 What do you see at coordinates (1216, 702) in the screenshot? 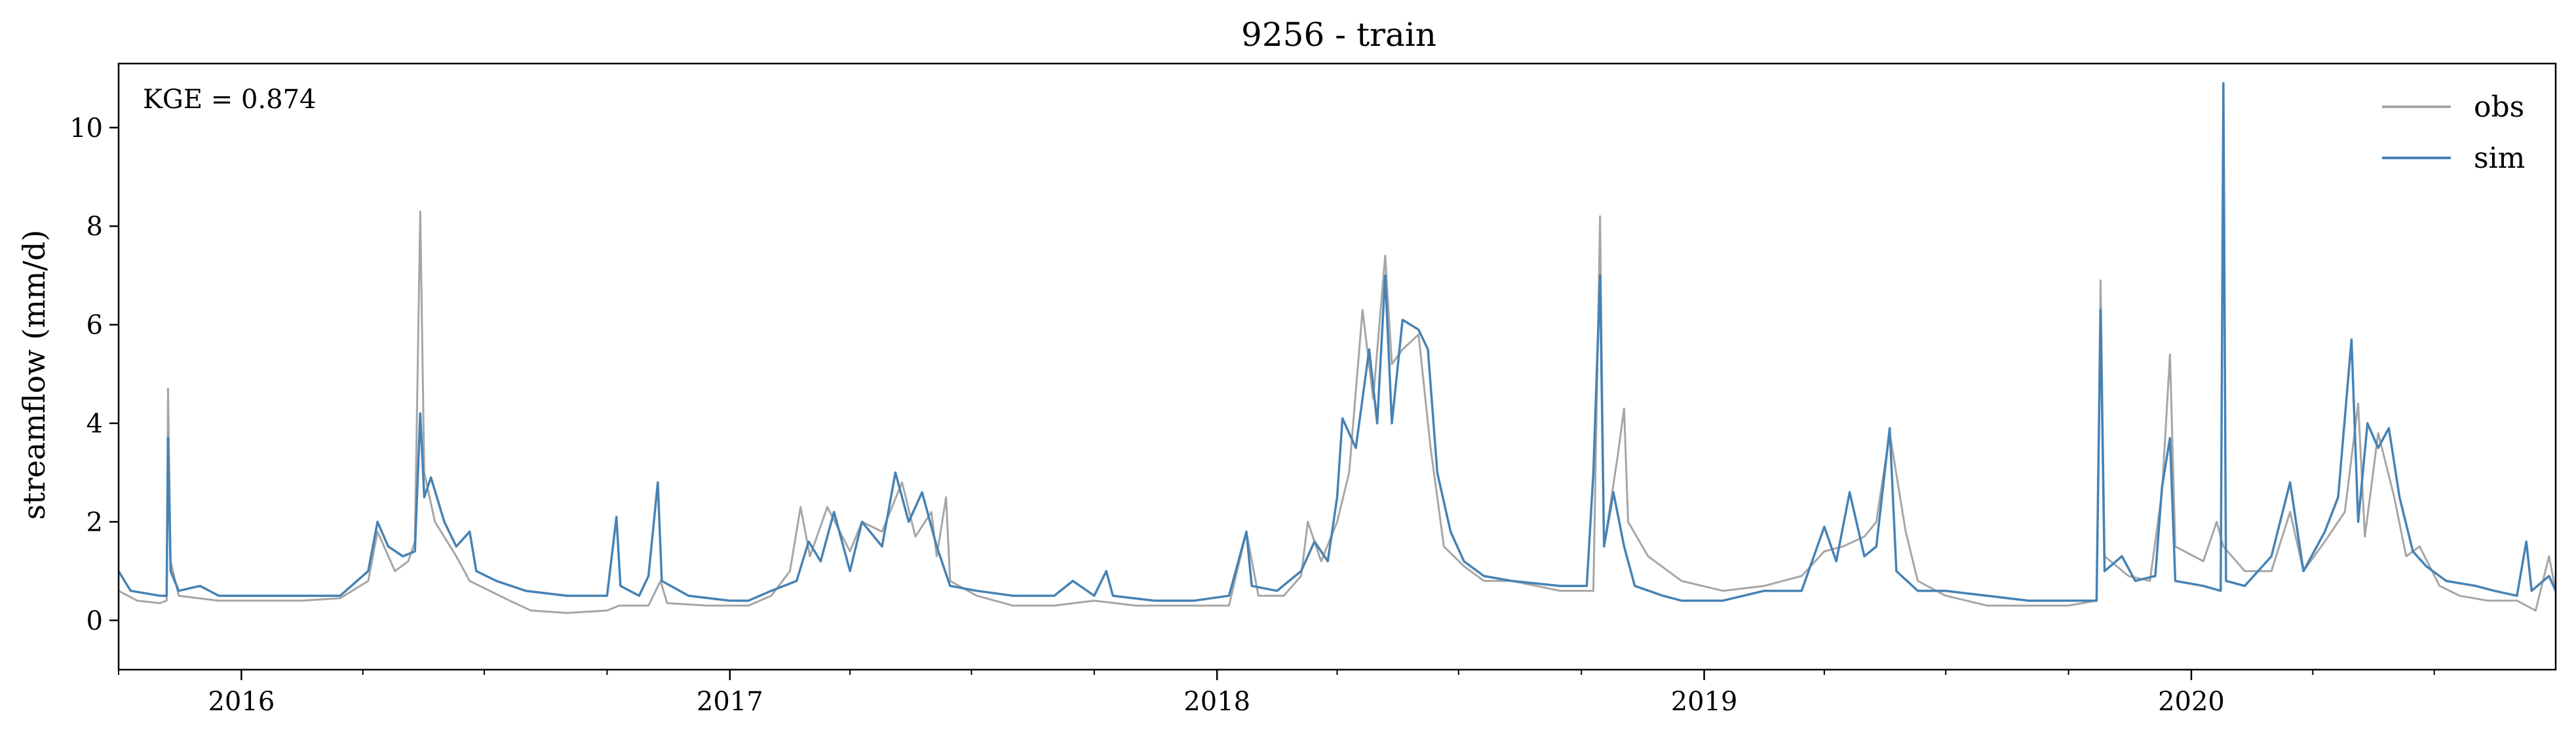
I see `x-tick-label: 2018` at bounding box center [1216, 702].